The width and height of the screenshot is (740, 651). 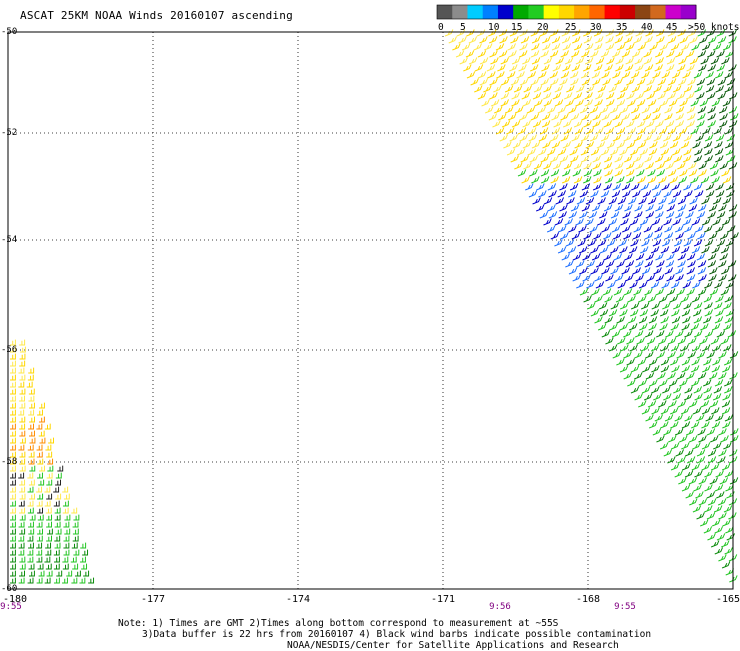 I want to click on legend-label: 0, so click(x=441, y=27).